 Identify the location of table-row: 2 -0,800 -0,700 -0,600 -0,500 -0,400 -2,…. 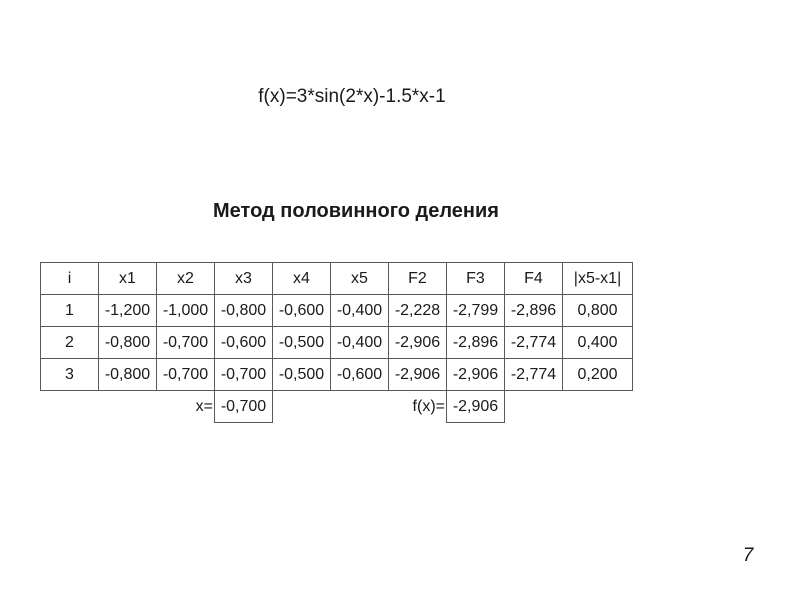
(336, 342).